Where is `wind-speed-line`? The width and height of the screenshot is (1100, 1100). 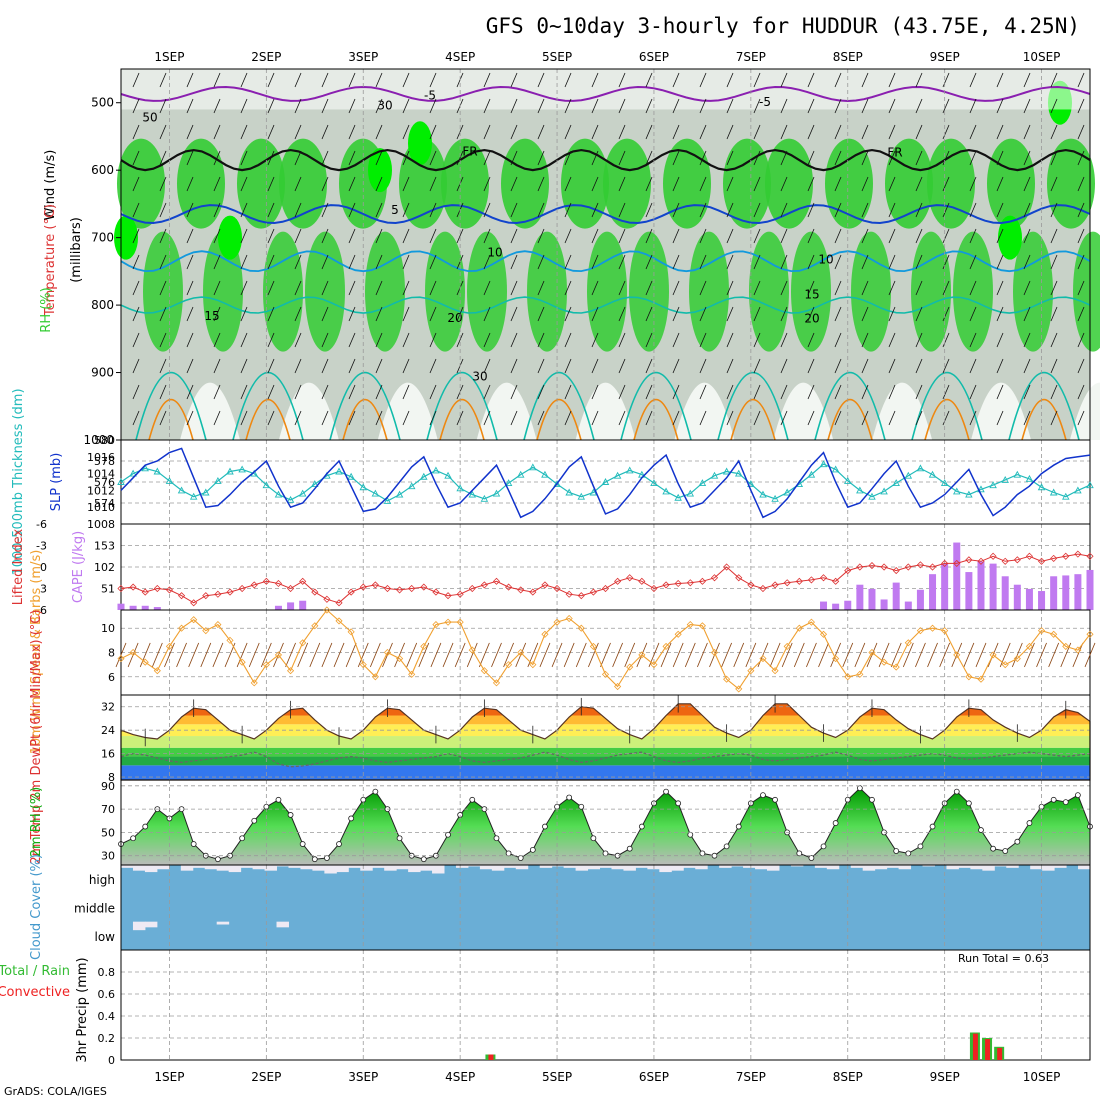 wind-speed-line is located at coordinates (605, 649).